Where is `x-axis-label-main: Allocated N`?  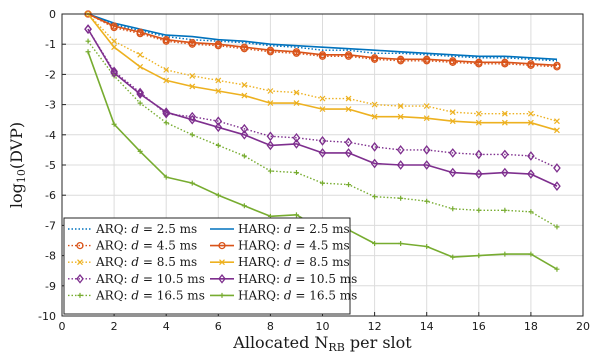
x-axis-label-main: Allocated N is located at coordinates (280, 342).